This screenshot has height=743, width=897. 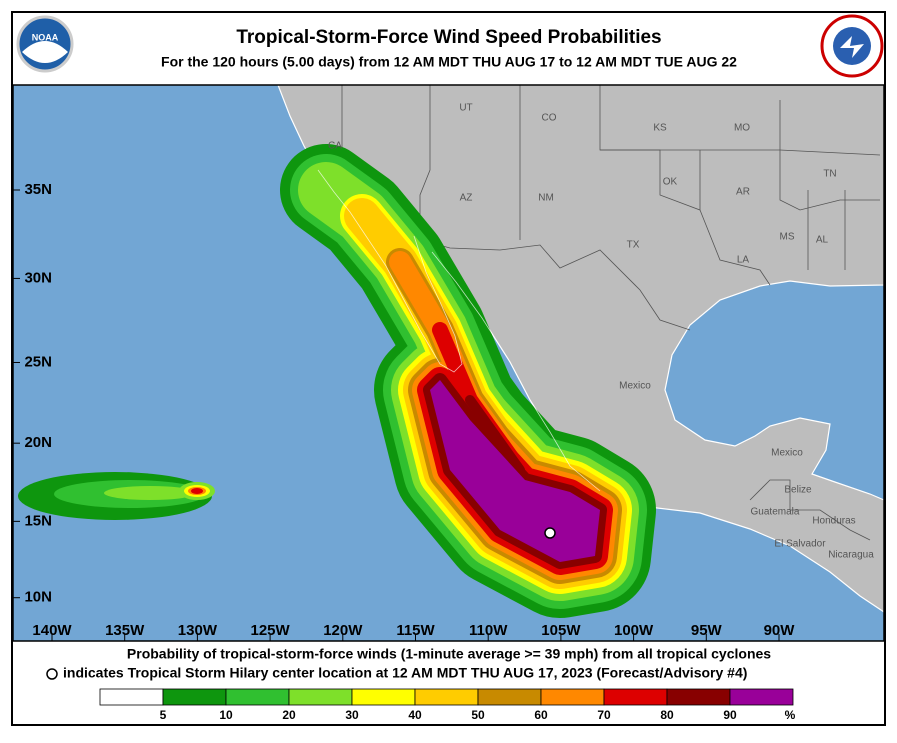 I want to click on place-label: AR, so click(x=743, y=192).